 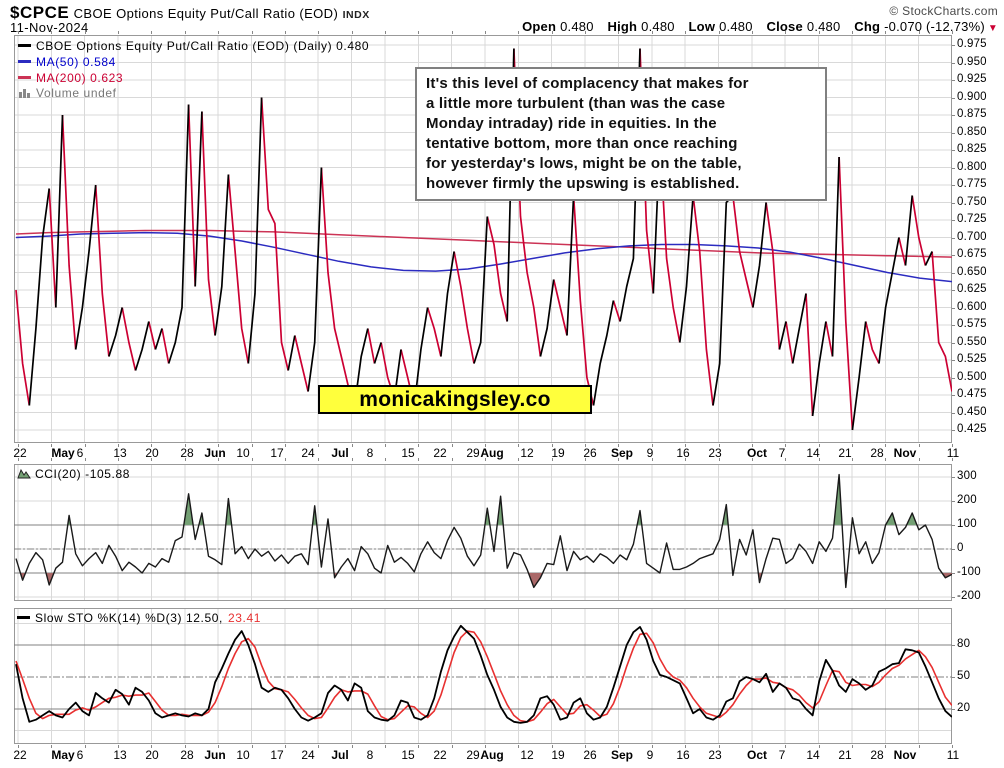 I want to click on y-axis-label: 0.900, so click(x=972, y=96).